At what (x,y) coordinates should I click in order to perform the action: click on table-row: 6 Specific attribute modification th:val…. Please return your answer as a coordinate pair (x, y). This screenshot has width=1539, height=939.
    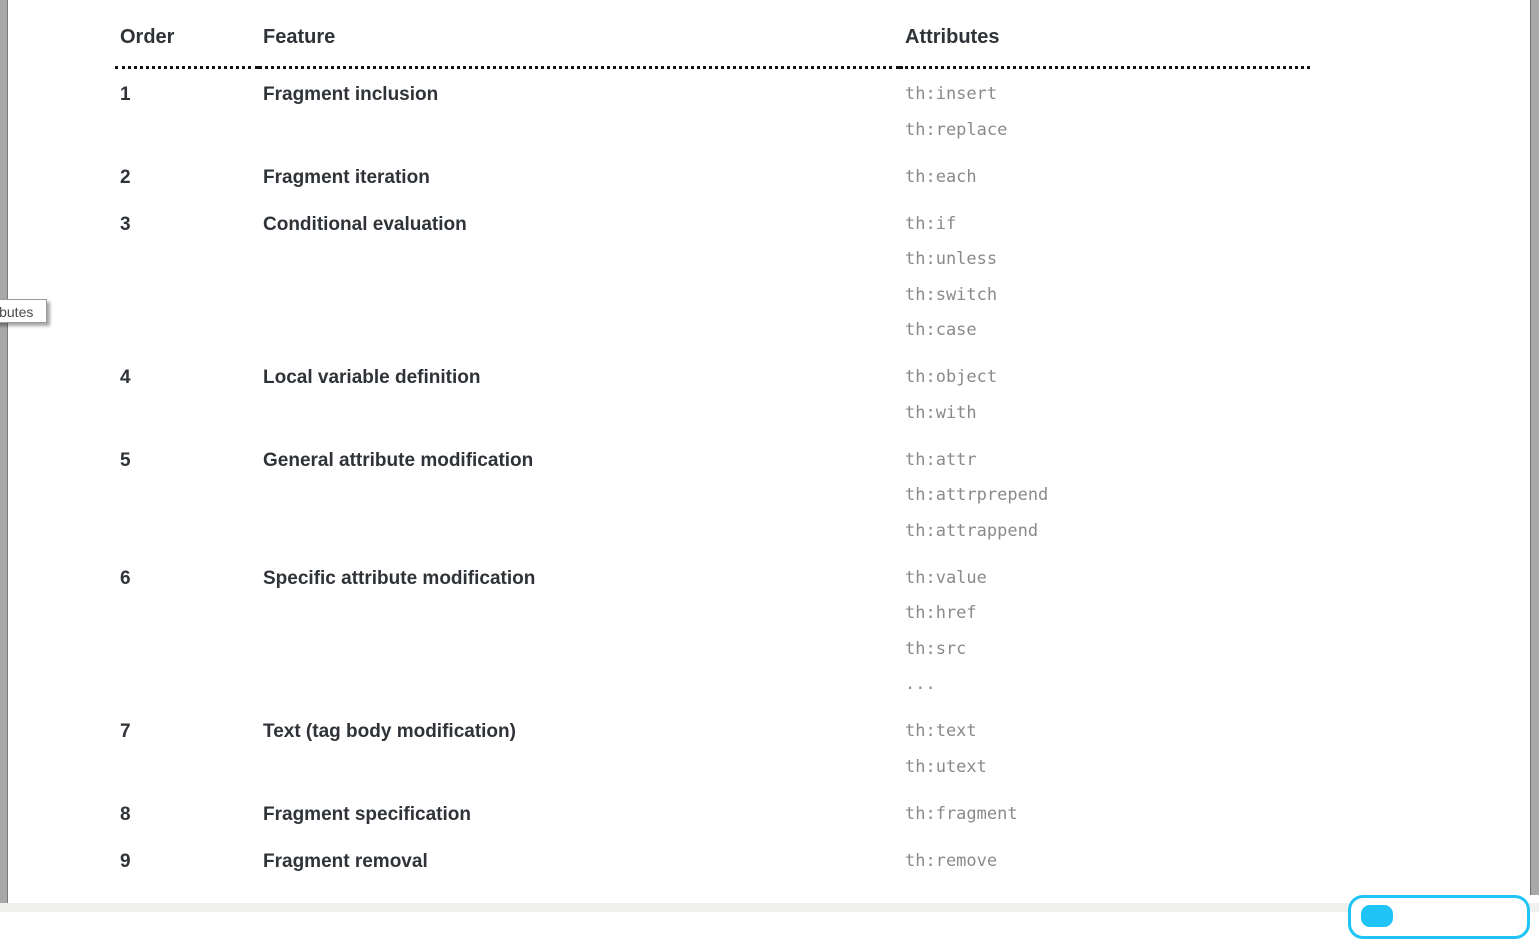
    Looking at the image, I should click on (712, 630).